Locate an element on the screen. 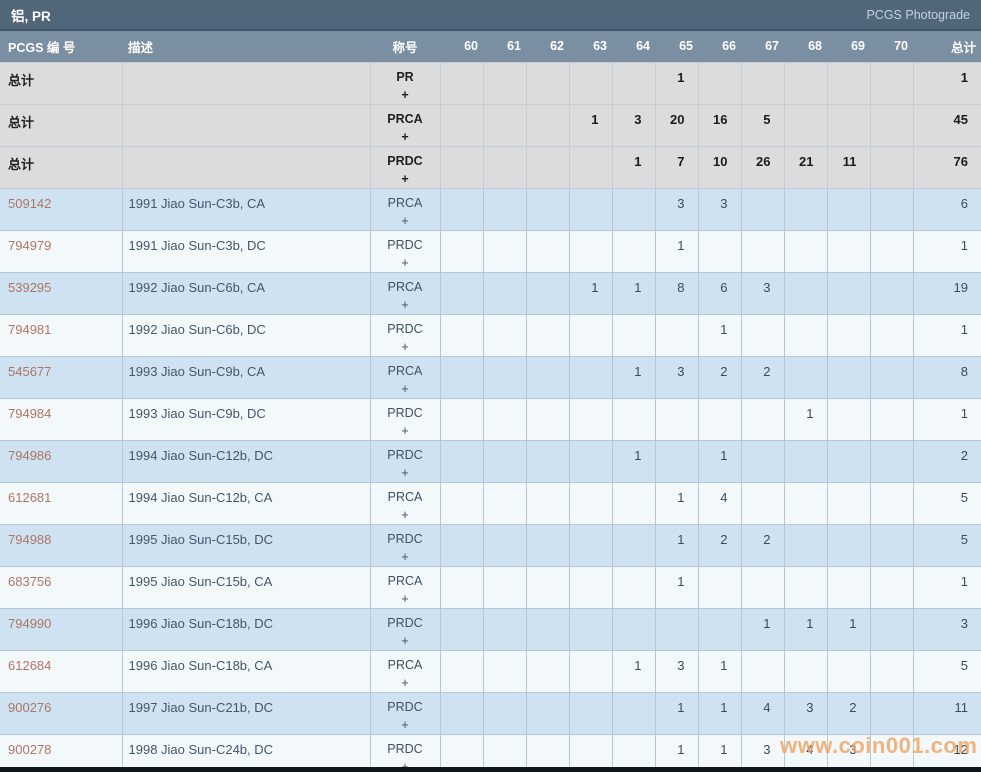 This screenshot has height=772, width=981. column-header-61: 61 is located at coordinates (504, 46).